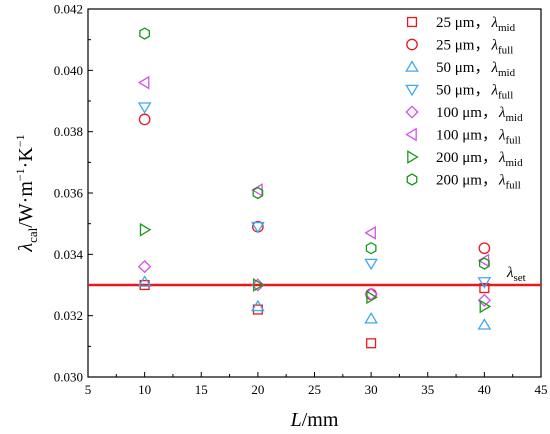 Image resolution: width=550 pixels, height=434 pixels. Describe the element at coordinates (68, 70) in the screenshot. I see `y-tick-label: 0.040` at that location.